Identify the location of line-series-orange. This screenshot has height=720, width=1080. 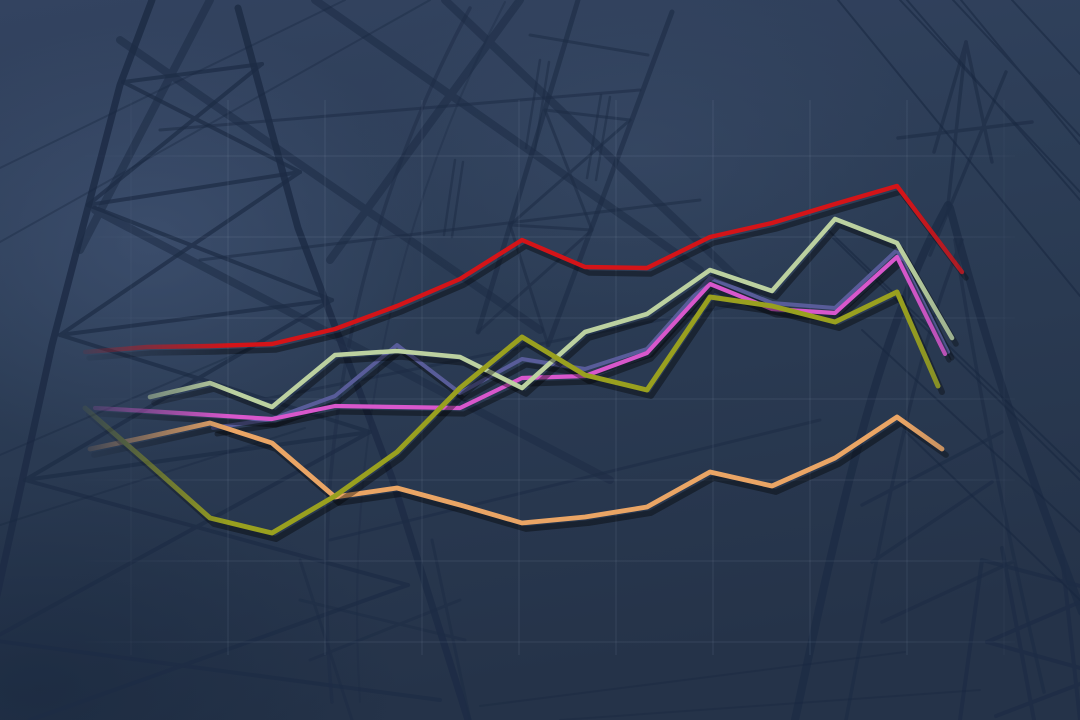
(516, 470).